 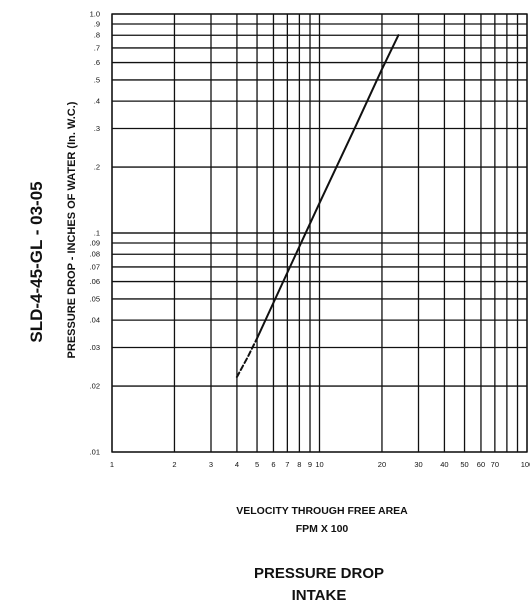 I want to click on x-tick-label: 30, so click(x=418, y=464).